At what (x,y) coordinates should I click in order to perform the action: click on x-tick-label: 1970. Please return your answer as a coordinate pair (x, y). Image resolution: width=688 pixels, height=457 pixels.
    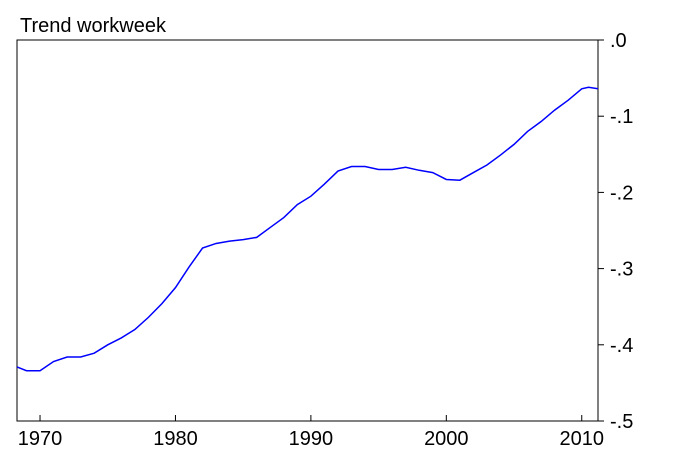
    Looking at the image, I should click on (40, 439).